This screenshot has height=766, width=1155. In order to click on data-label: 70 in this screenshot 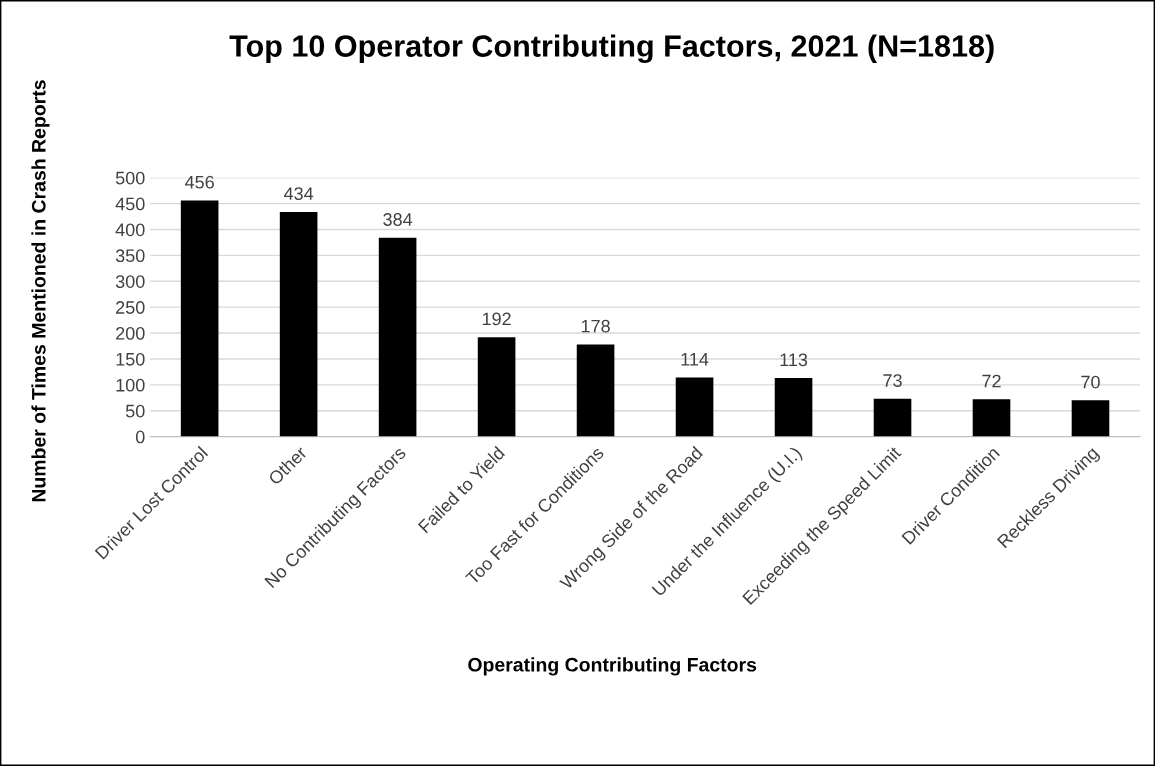, I will do `click(1090, 382)`.